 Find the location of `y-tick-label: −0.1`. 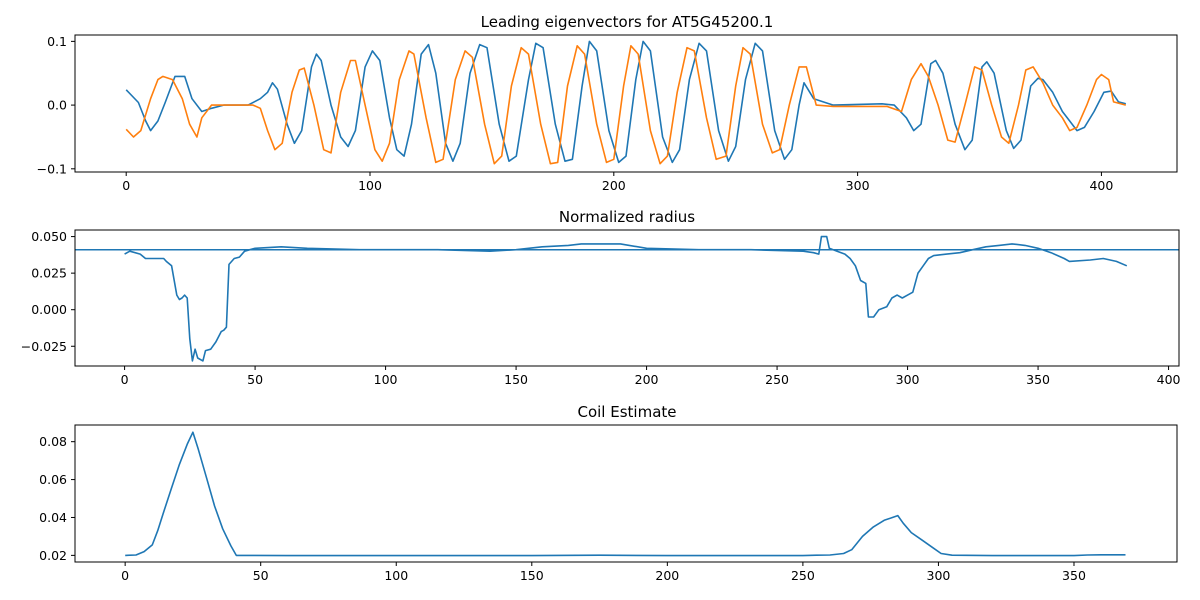

y-tick-label: −0.1 is located at coordinates (52, 168).